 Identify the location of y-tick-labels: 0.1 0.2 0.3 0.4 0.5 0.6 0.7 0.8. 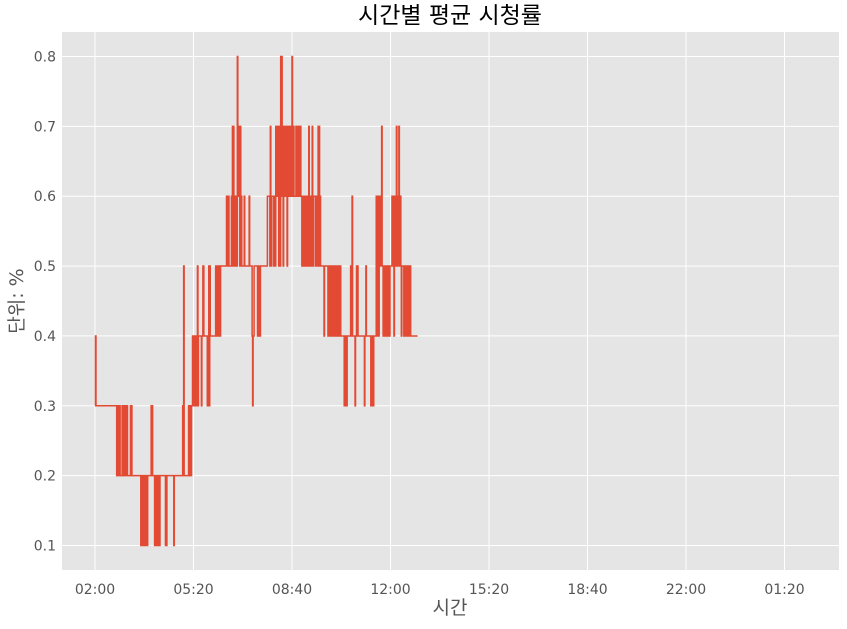
(45, 301).